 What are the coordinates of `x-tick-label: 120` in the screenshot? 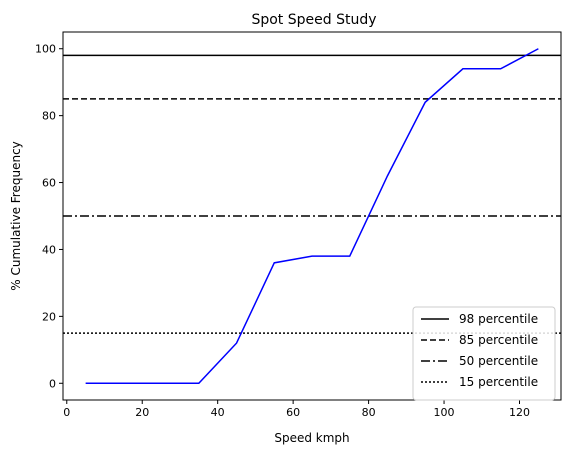 It's located at (519, 412).